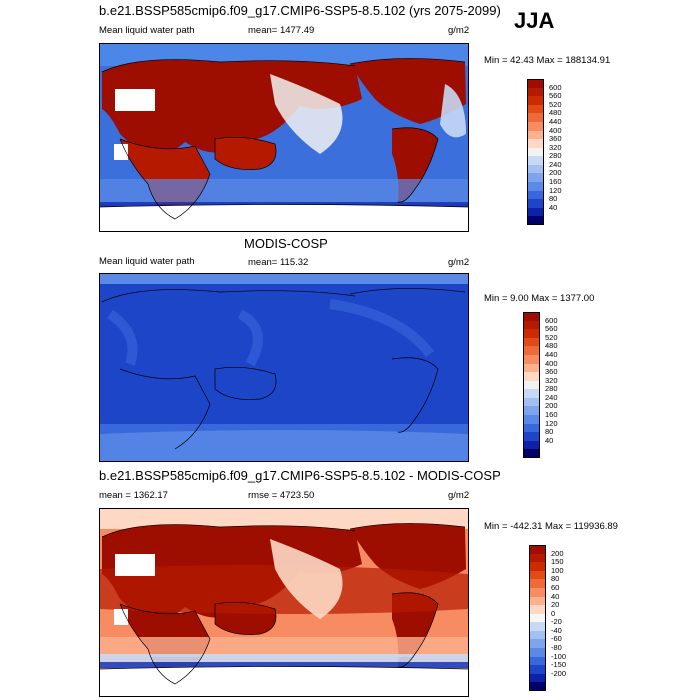 Image resolution: width=700 pixels, height=700 pixels. I want to click on colorbar-tick-label: 560, so click(555, 96).